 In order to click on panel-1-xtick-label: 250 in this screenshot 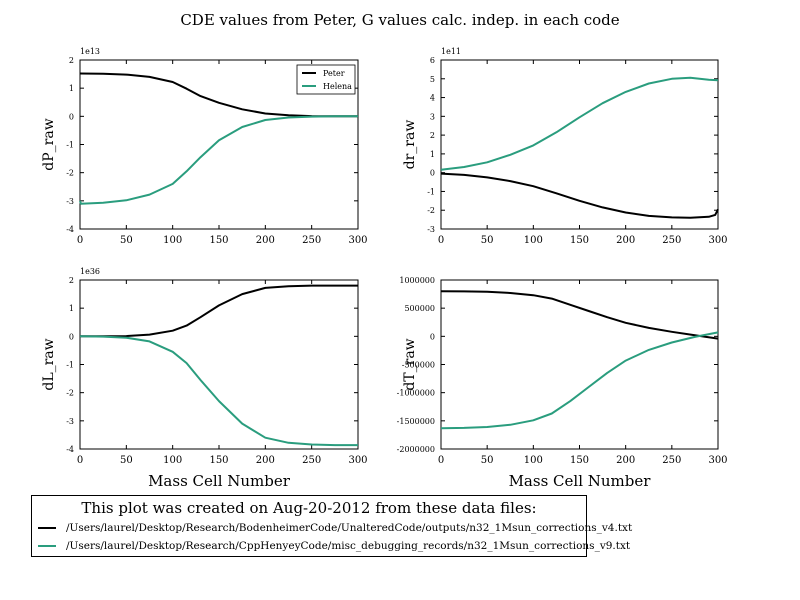, I will do `click(311, 240)`.